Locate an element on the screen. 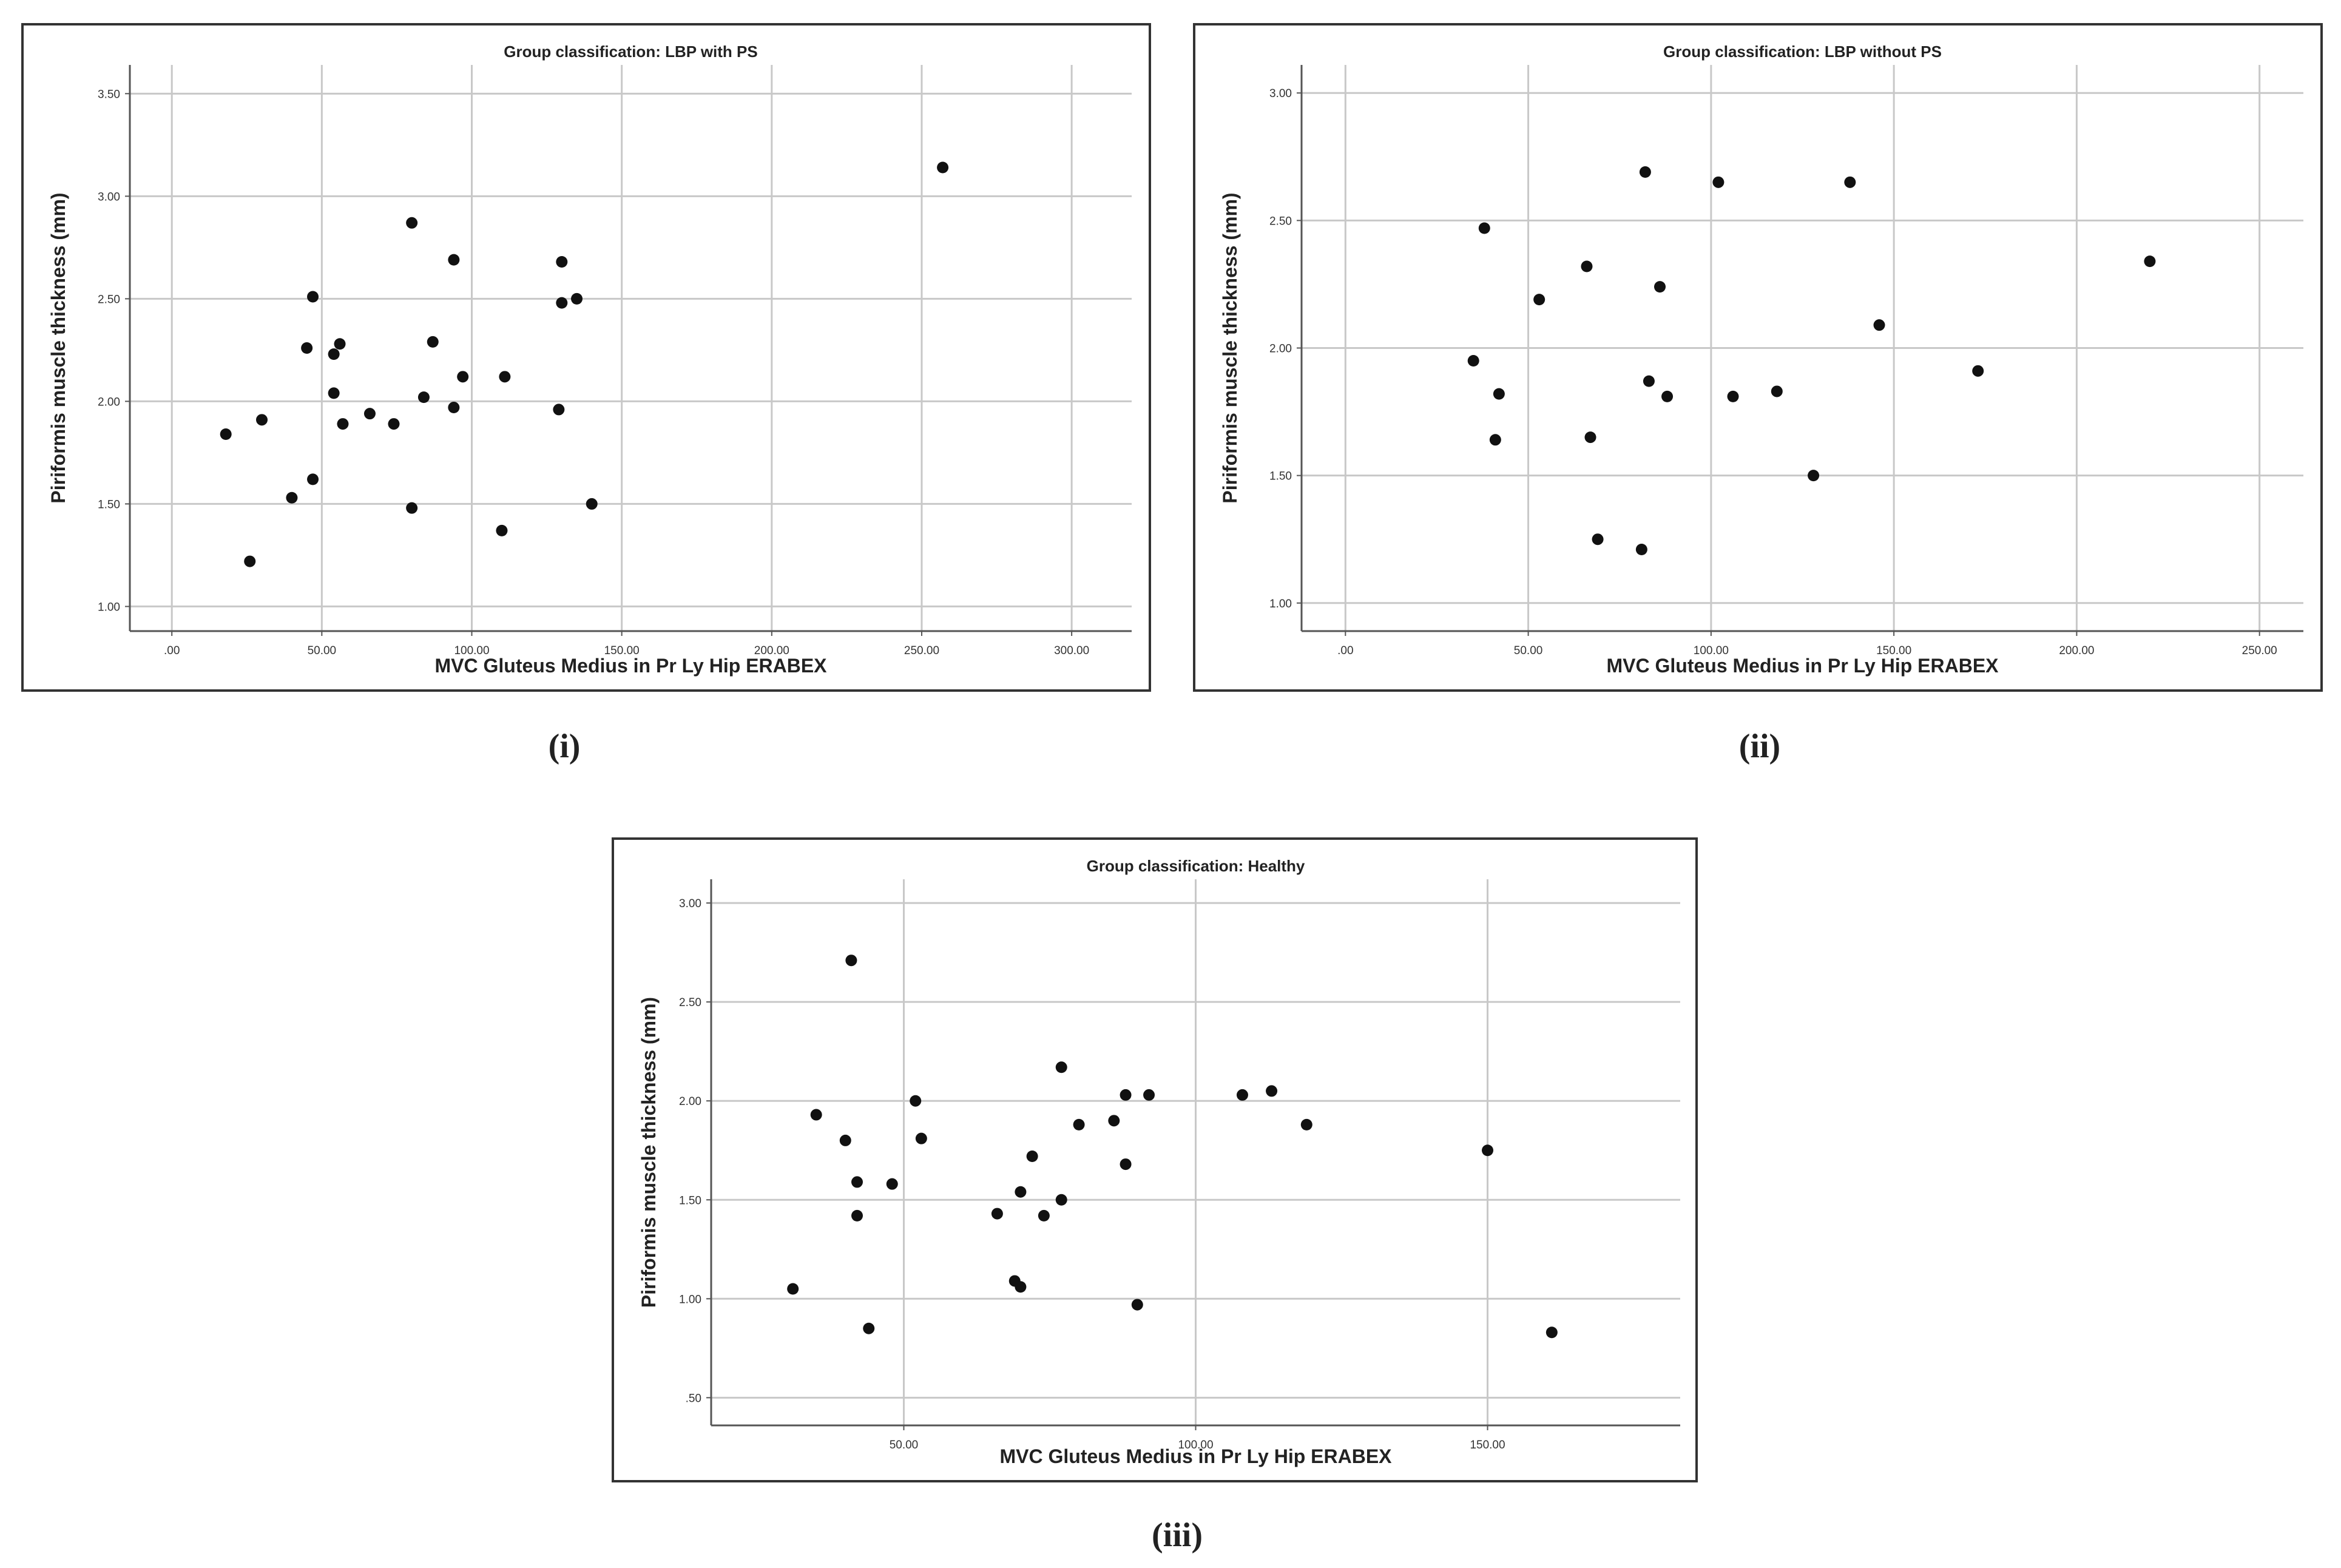 Image resolution: width=2341 pixels, height=1568 pixels. caption-iii: (iii) is located at coordinates (1178, 1535).